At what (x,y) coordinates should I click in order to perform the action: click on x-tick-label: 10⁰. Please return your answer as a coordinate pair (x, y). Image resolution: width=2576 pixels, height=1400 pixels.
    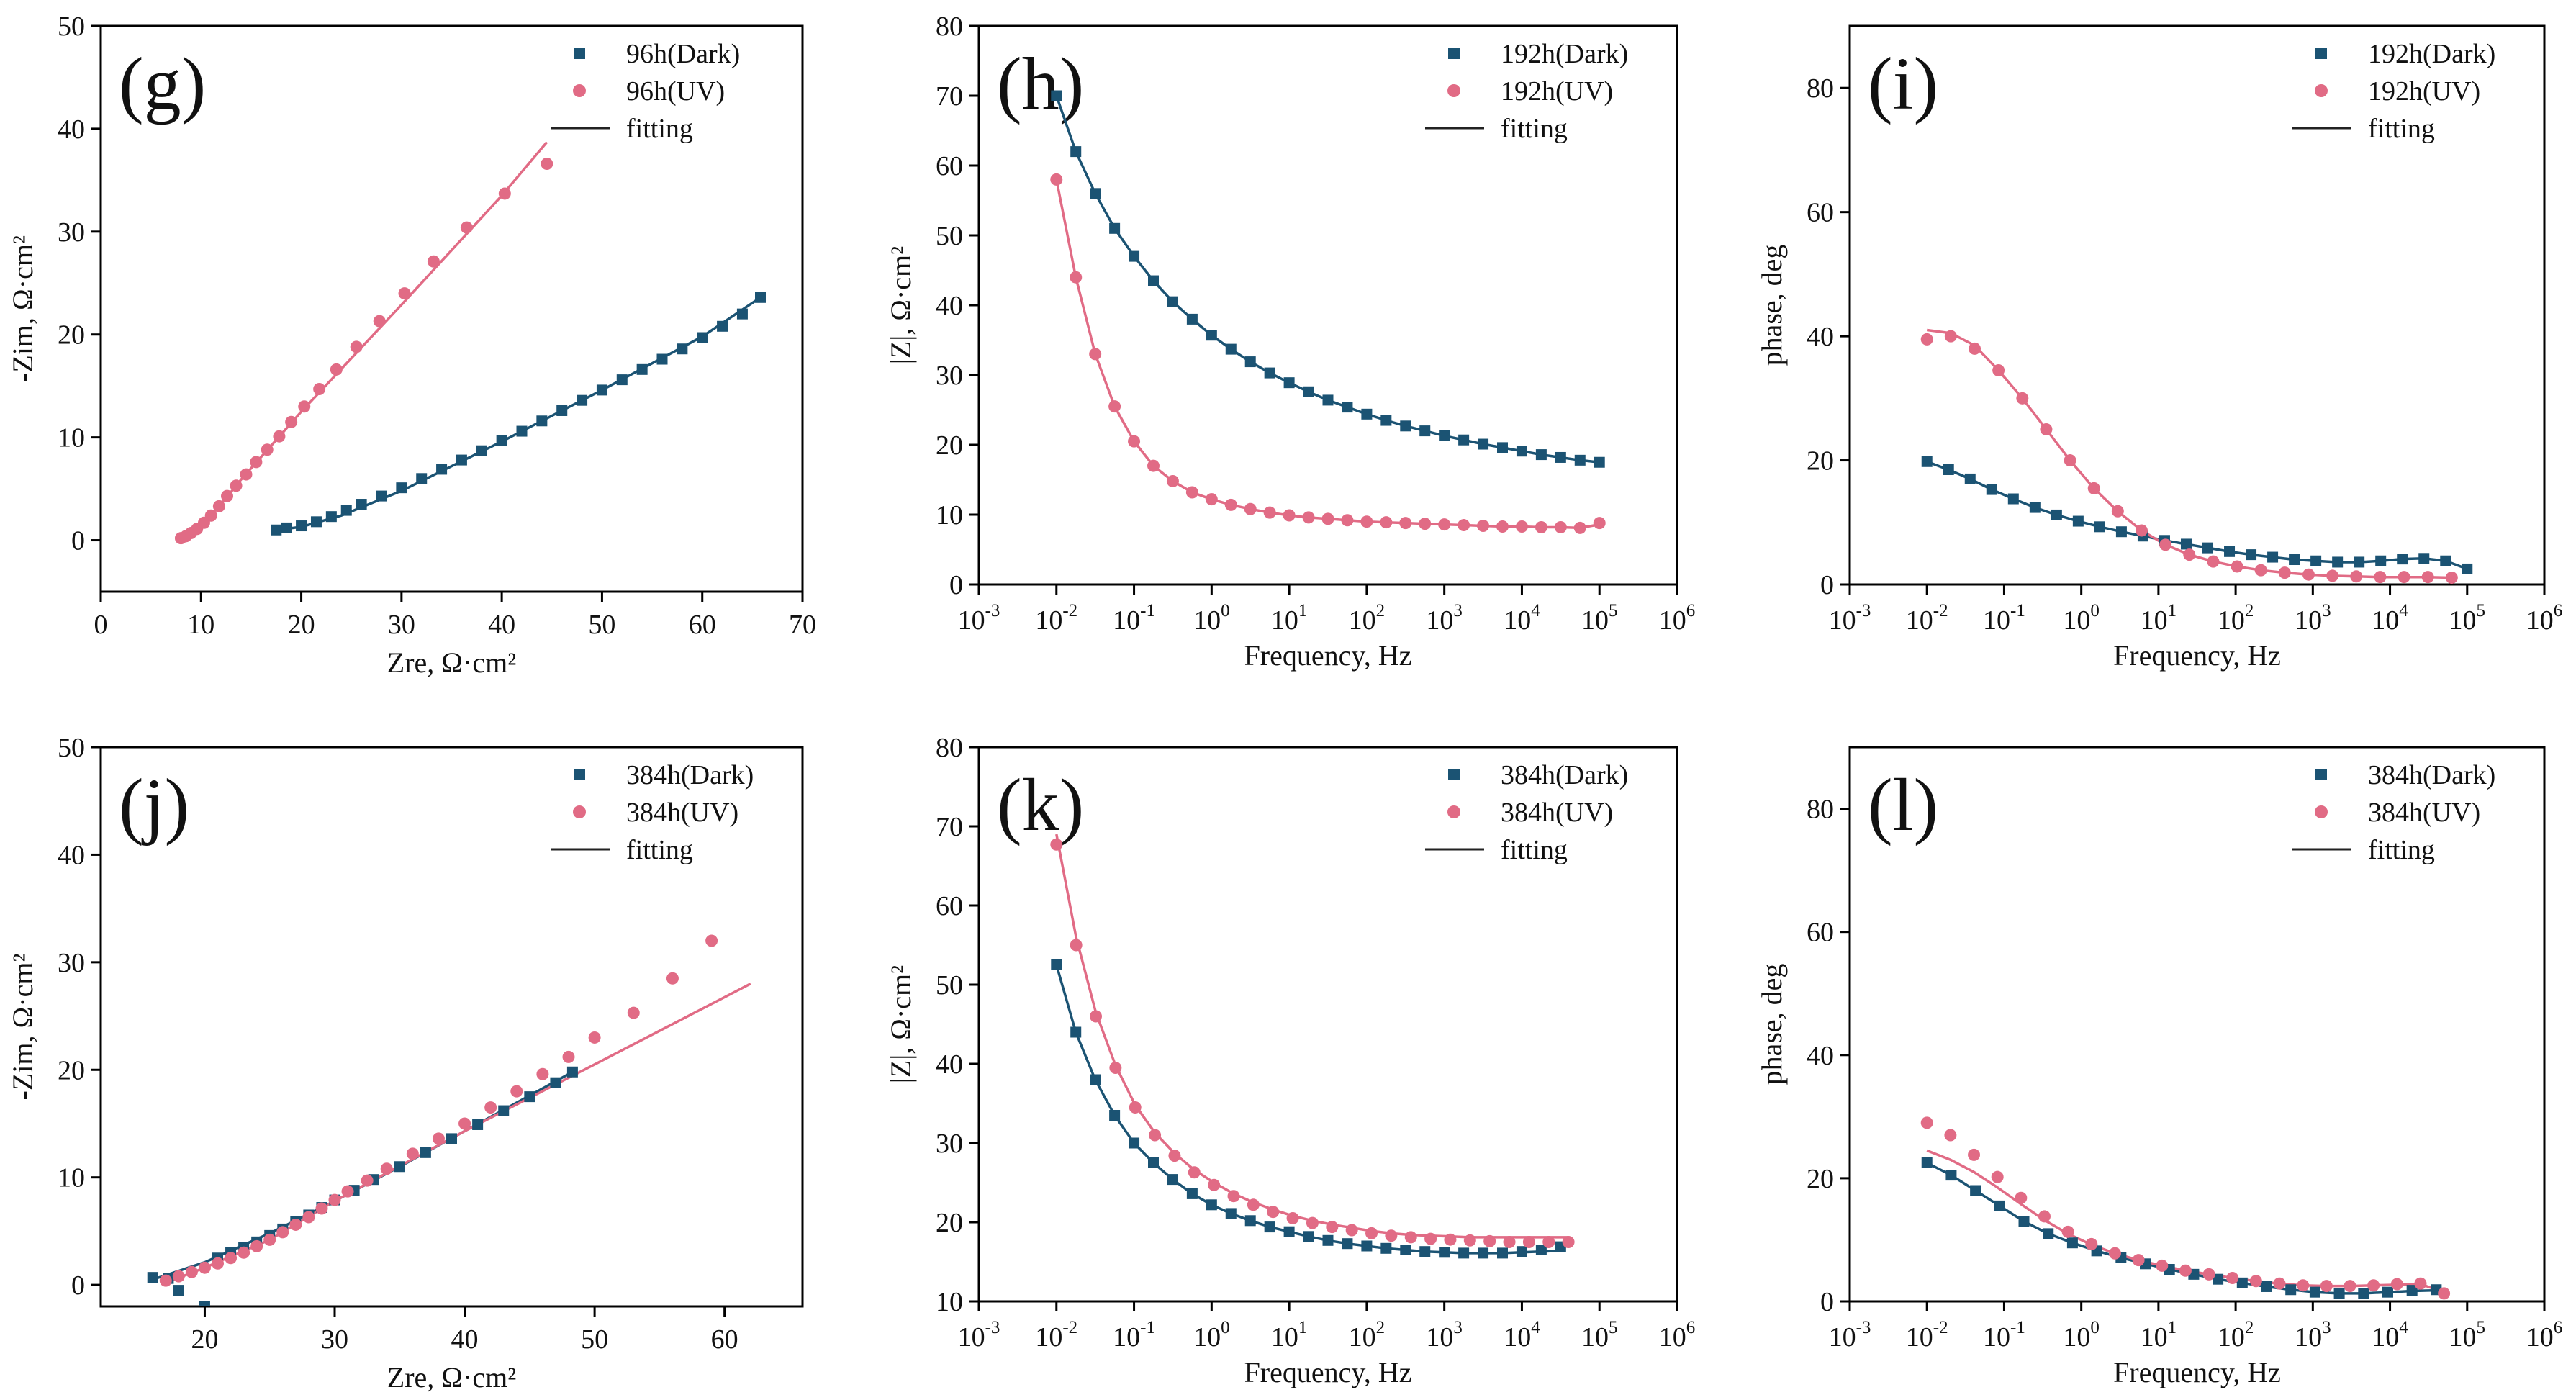
    Looking at the image, I should click on (1211, 618).